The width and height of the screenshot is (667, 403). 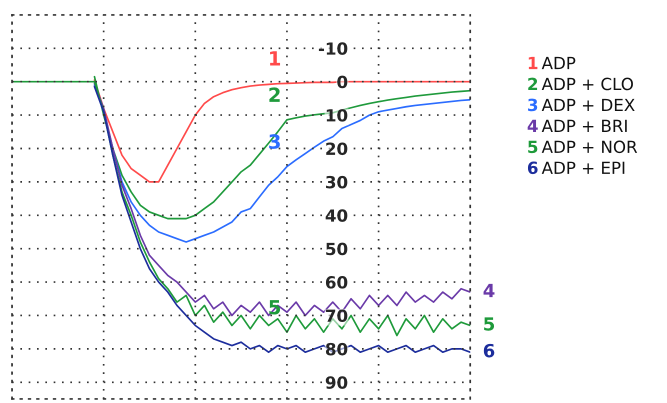 What do you see at coordinates (337, 349) in the screenshot?
I see `y-tick-label: 80` at bounding box center [337, 349].